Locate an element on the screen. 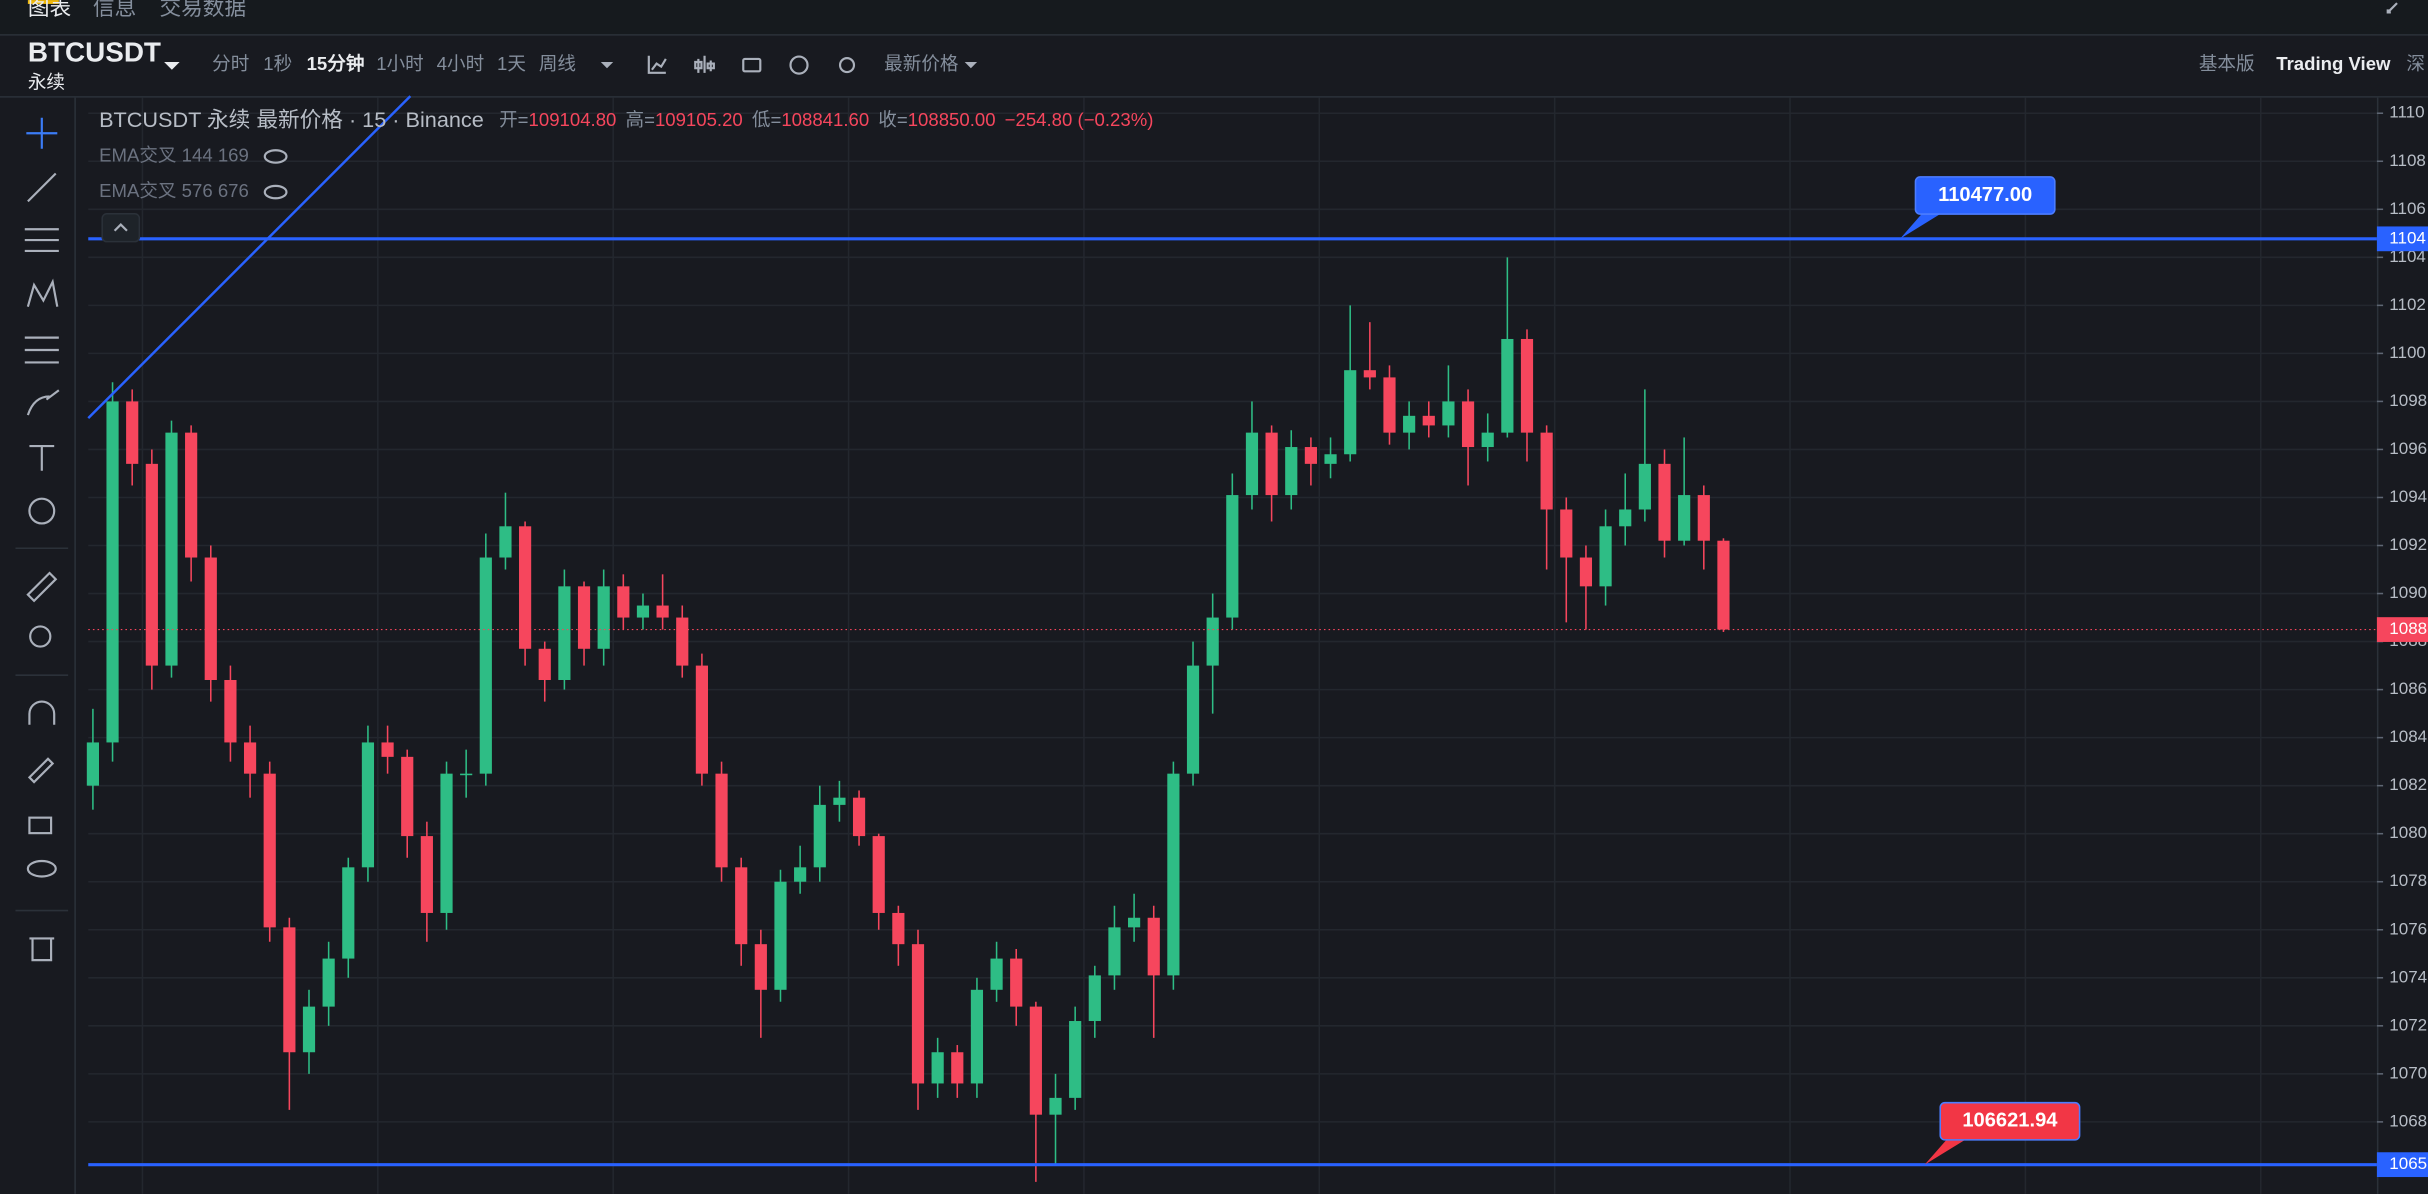 Image resolution: width=2428 pixels, height=1194 pixels. y-tick-label: 1082 is located at coordinates (2408, 784).